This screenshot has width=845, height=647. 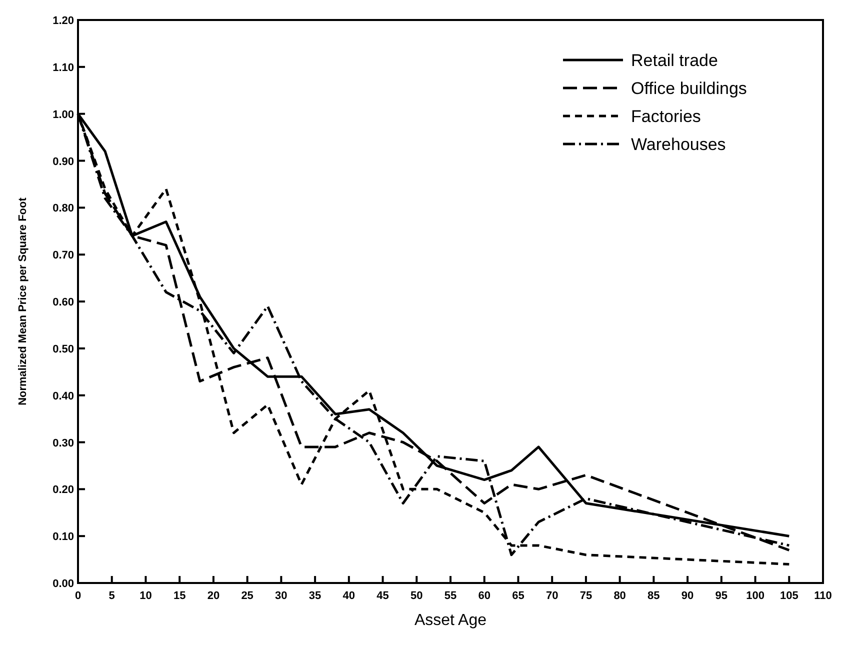 What do you see at coordinates (450, 620) in the screenshot?
I see `x-axis-title: Asset Age` at bounding box center [450, 620].